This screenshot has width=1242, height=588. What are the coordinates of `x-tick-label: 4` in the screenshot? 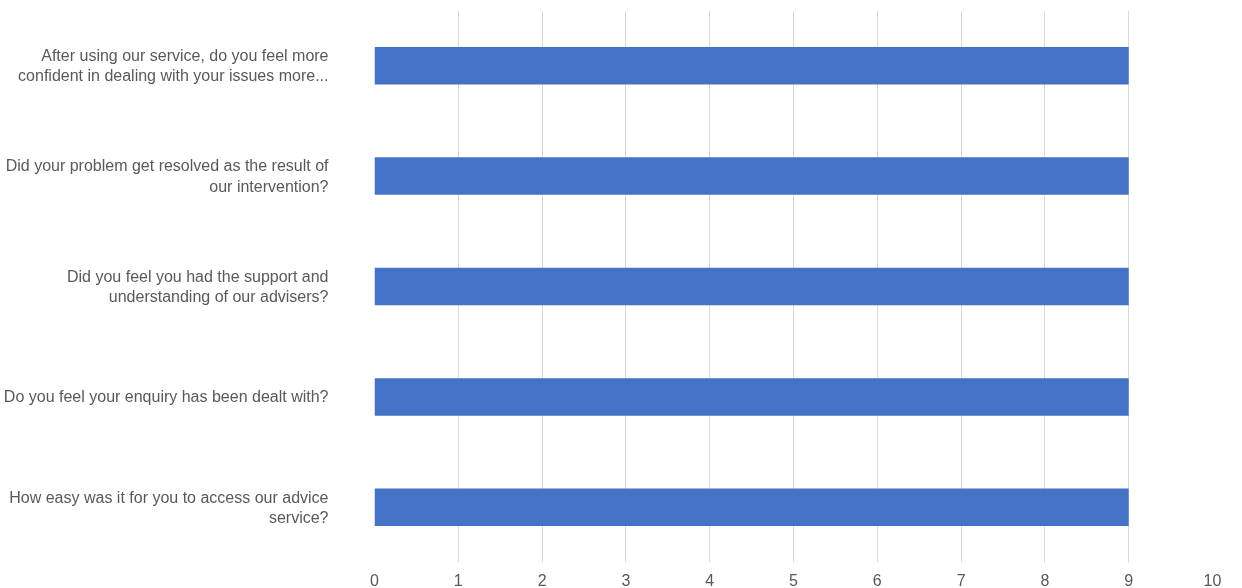 It's located at (710, 579).